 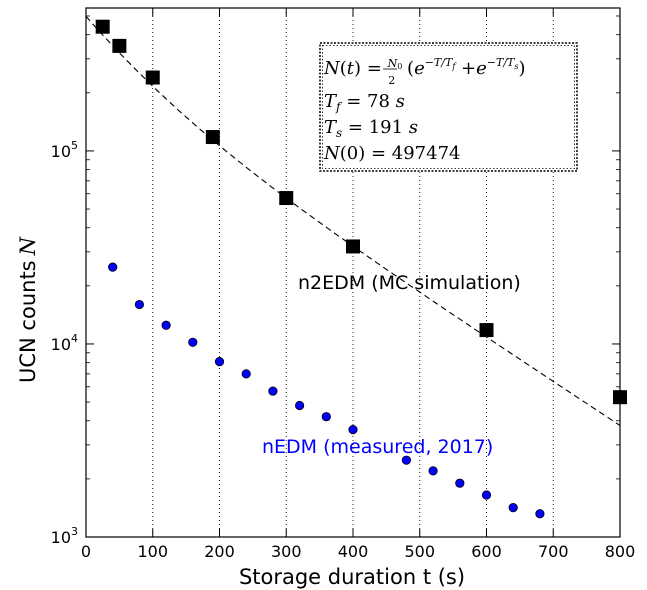 What do you see at coordinates (553, 551) in the screenshot?
I see `x-tick-label: 700` at bounding box center [553, 551].